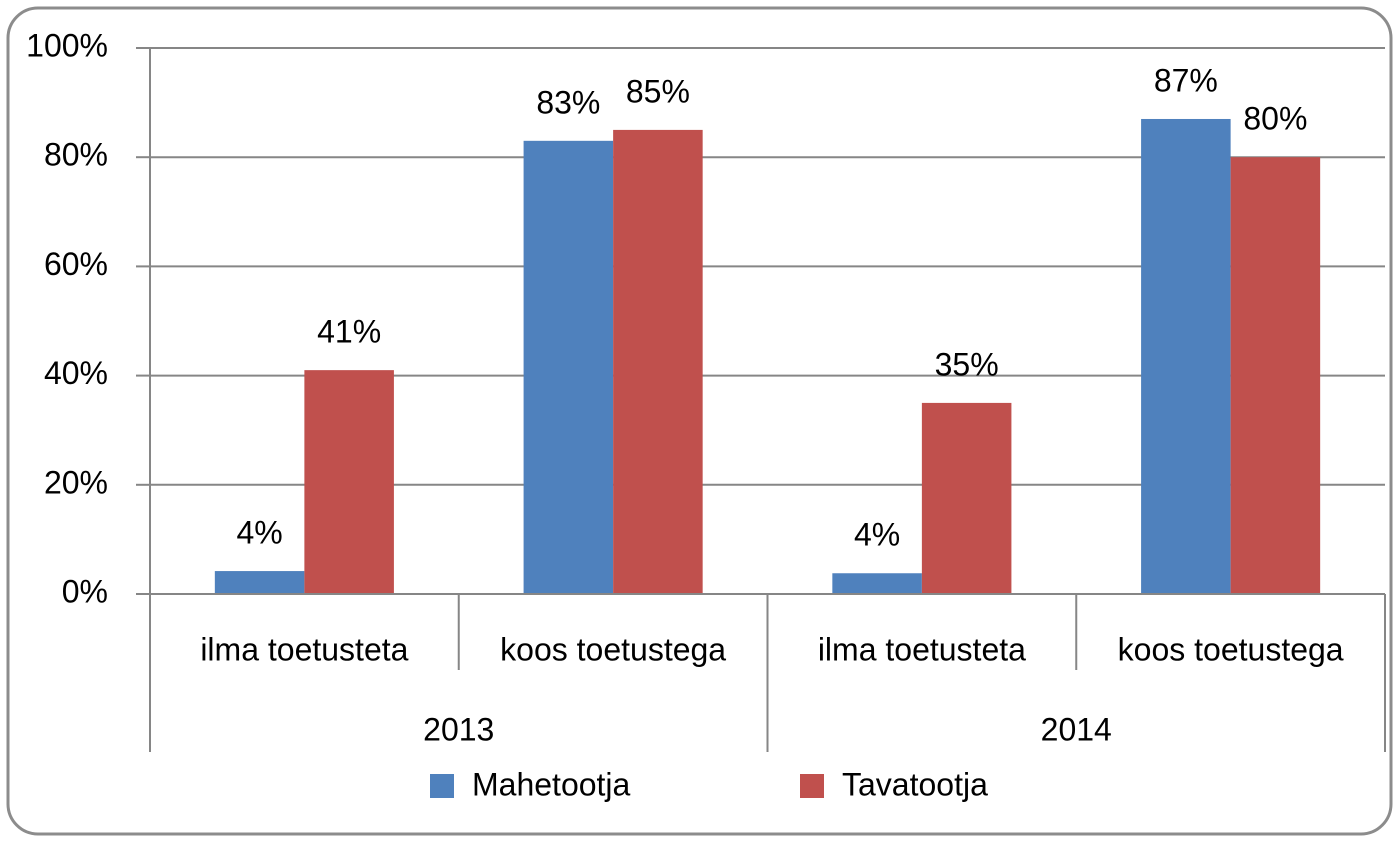  What do you see at coordinates (76, 373) in the screenshot?
I see `y-tick-label: 40%` at bounding box center [76, 373].